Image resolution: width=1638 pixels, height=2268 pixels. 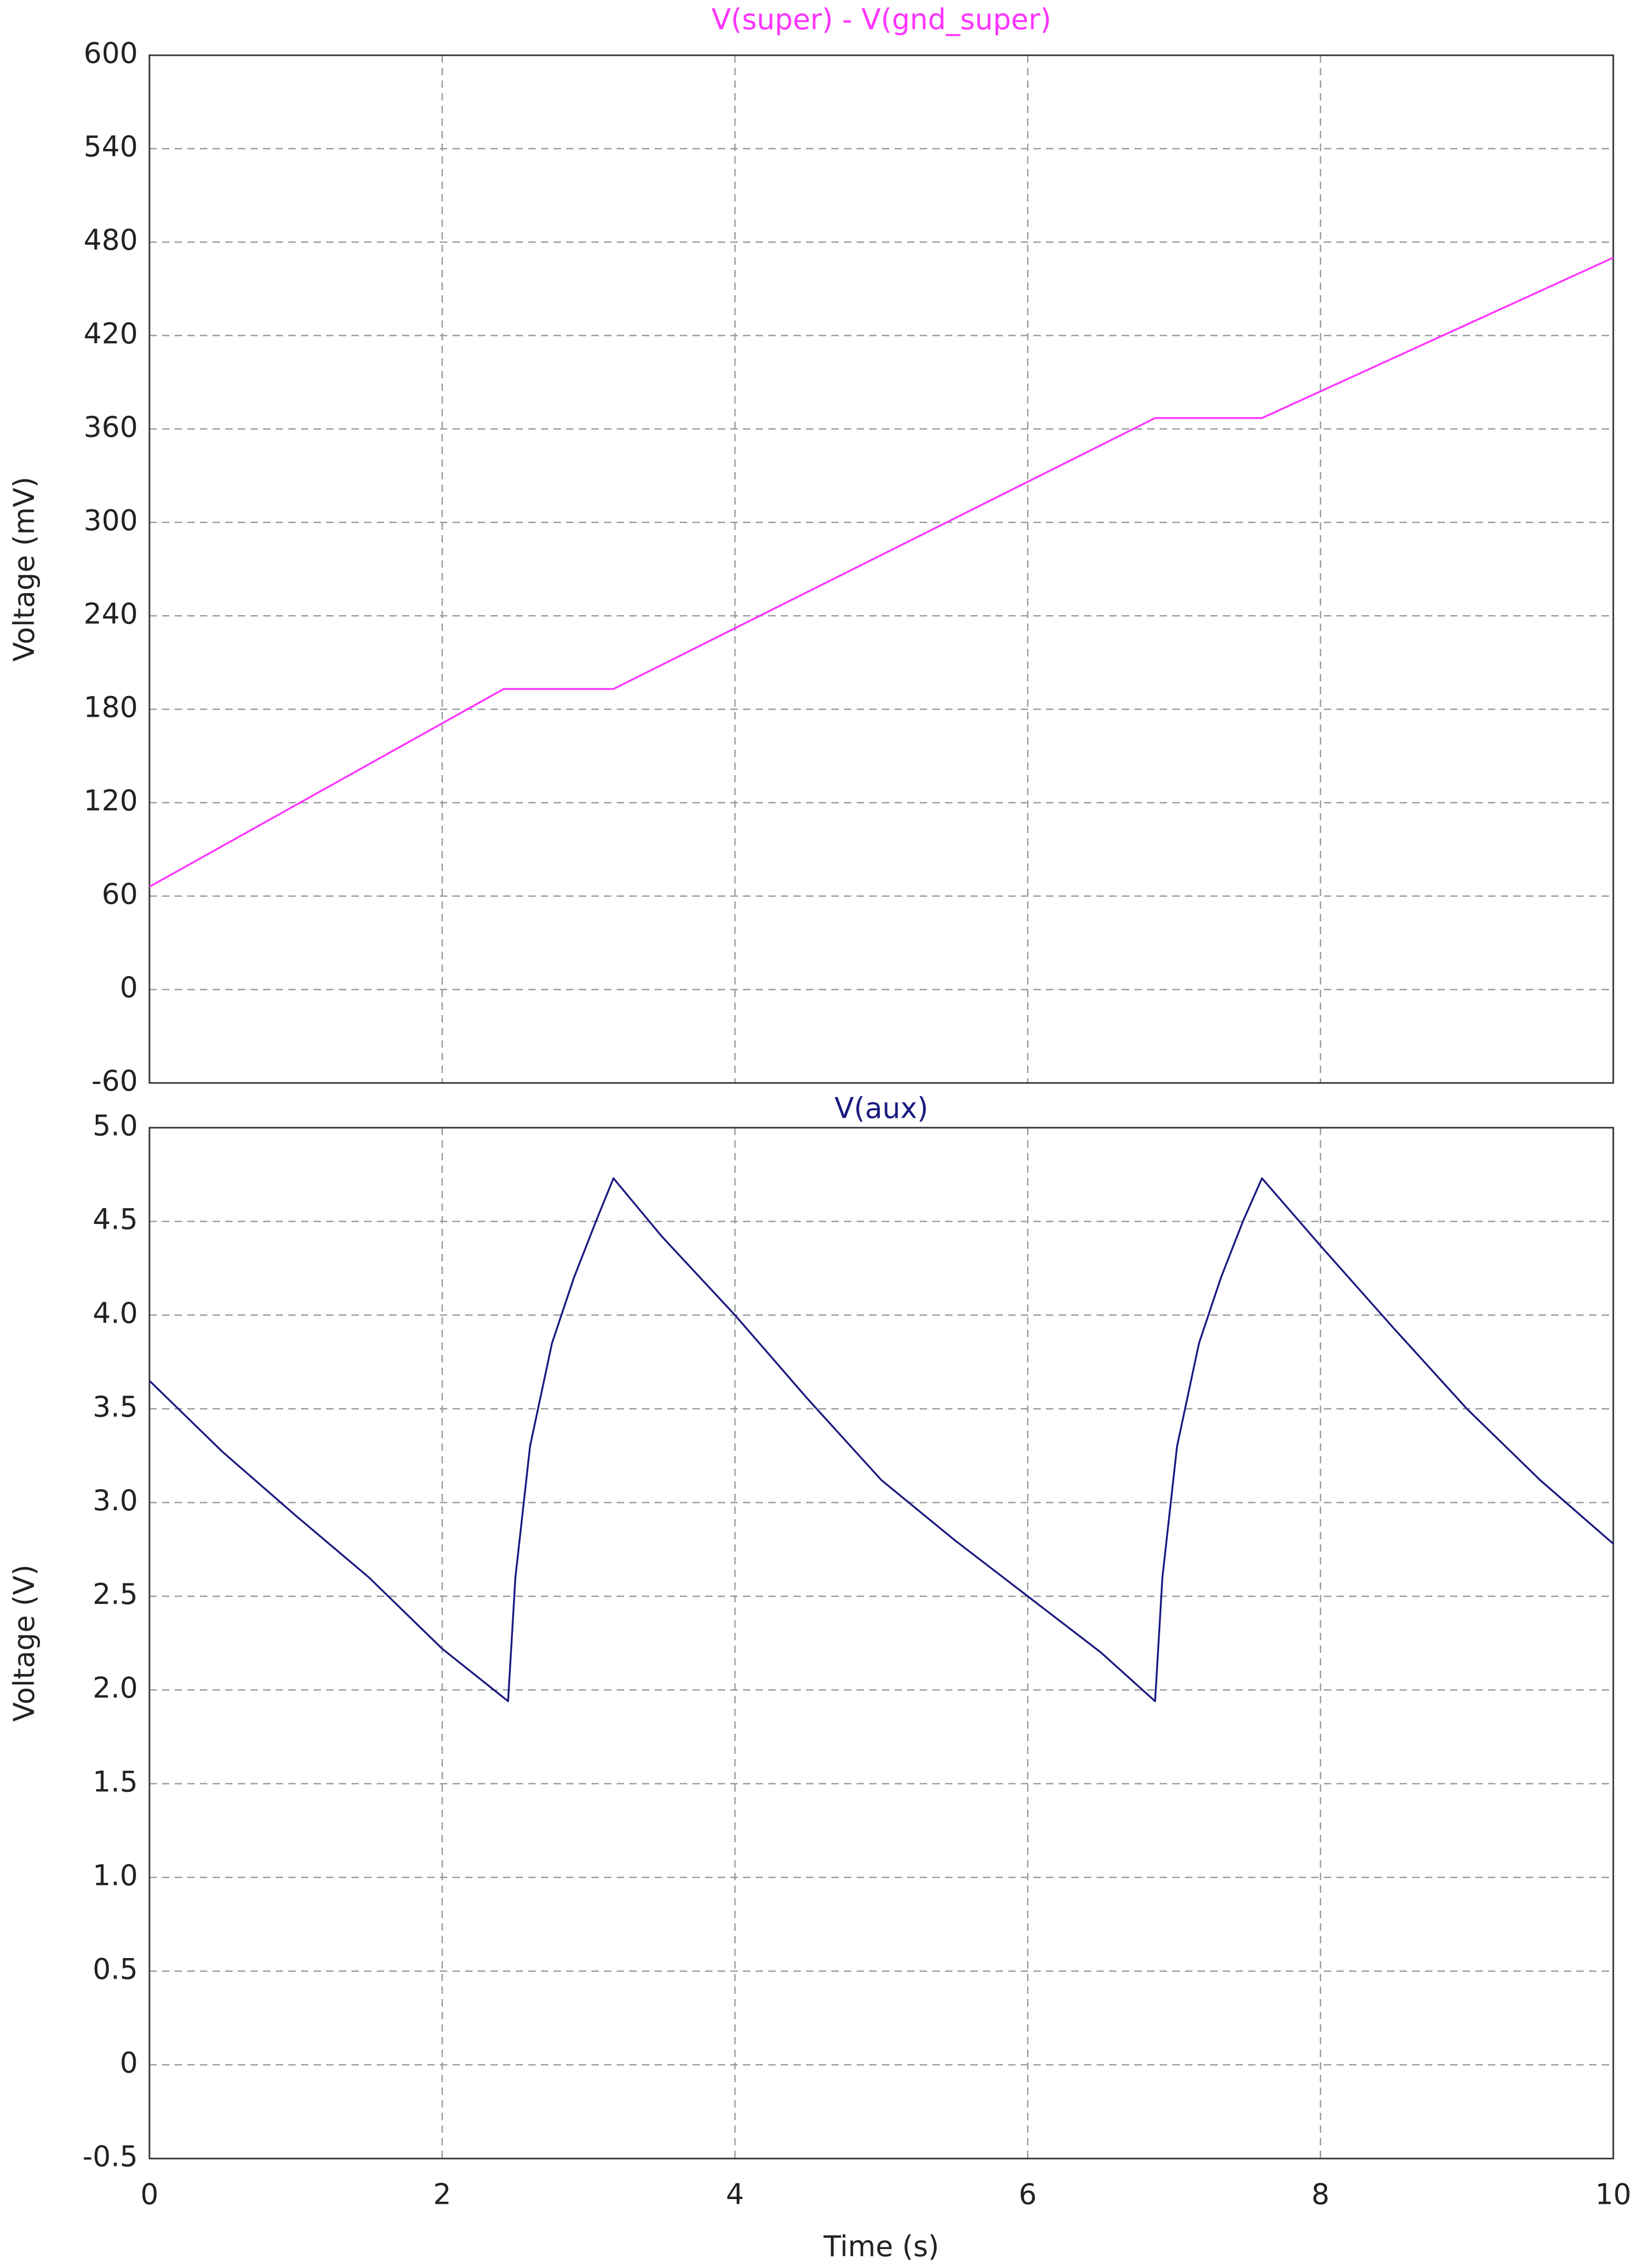 I want to click on y-tick-label: 540, so click(x=111, y=146).